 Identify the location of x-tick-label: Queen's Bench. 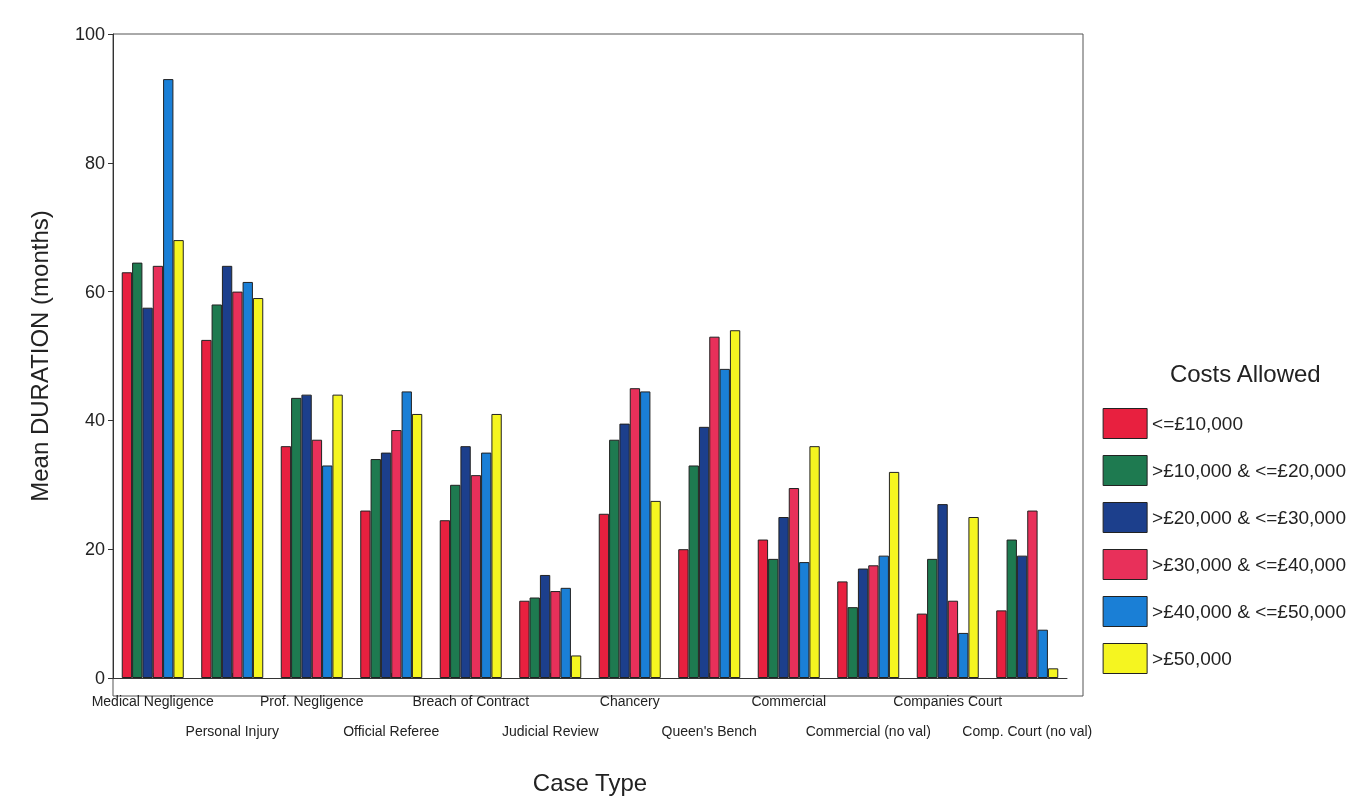
(709, 731).